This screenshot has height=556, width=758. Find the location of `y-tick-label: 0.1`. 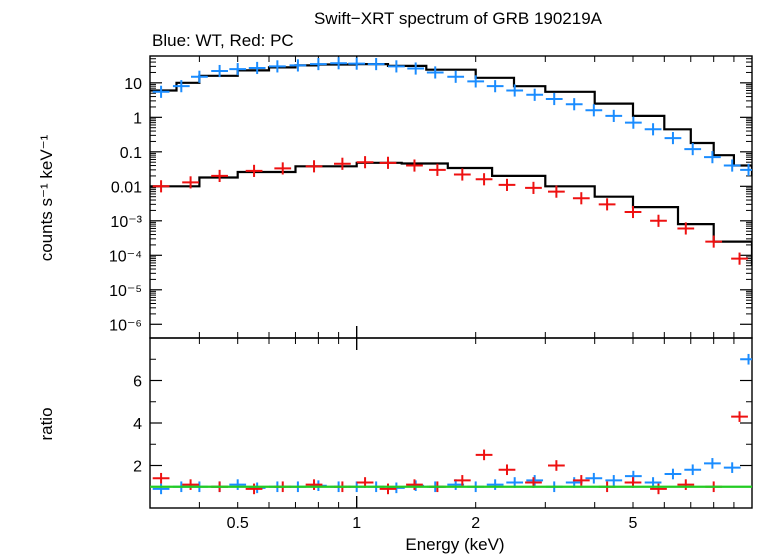

y-tick-label: 0.1 is located at coordinates (131, 153).